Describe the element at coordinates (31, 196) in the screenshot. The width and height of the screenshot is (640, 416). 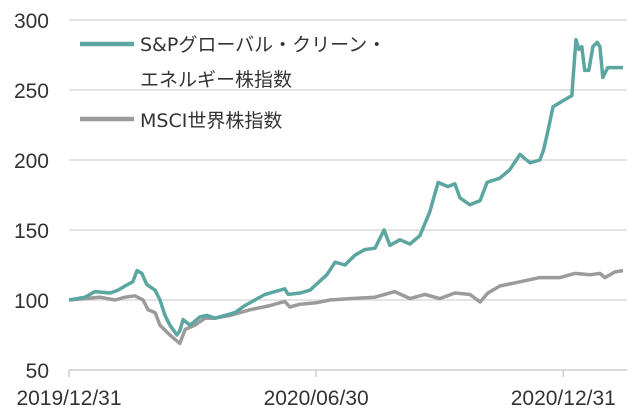
I see `y-axis-ticks: 50 100 150 200 250 300` at that location.